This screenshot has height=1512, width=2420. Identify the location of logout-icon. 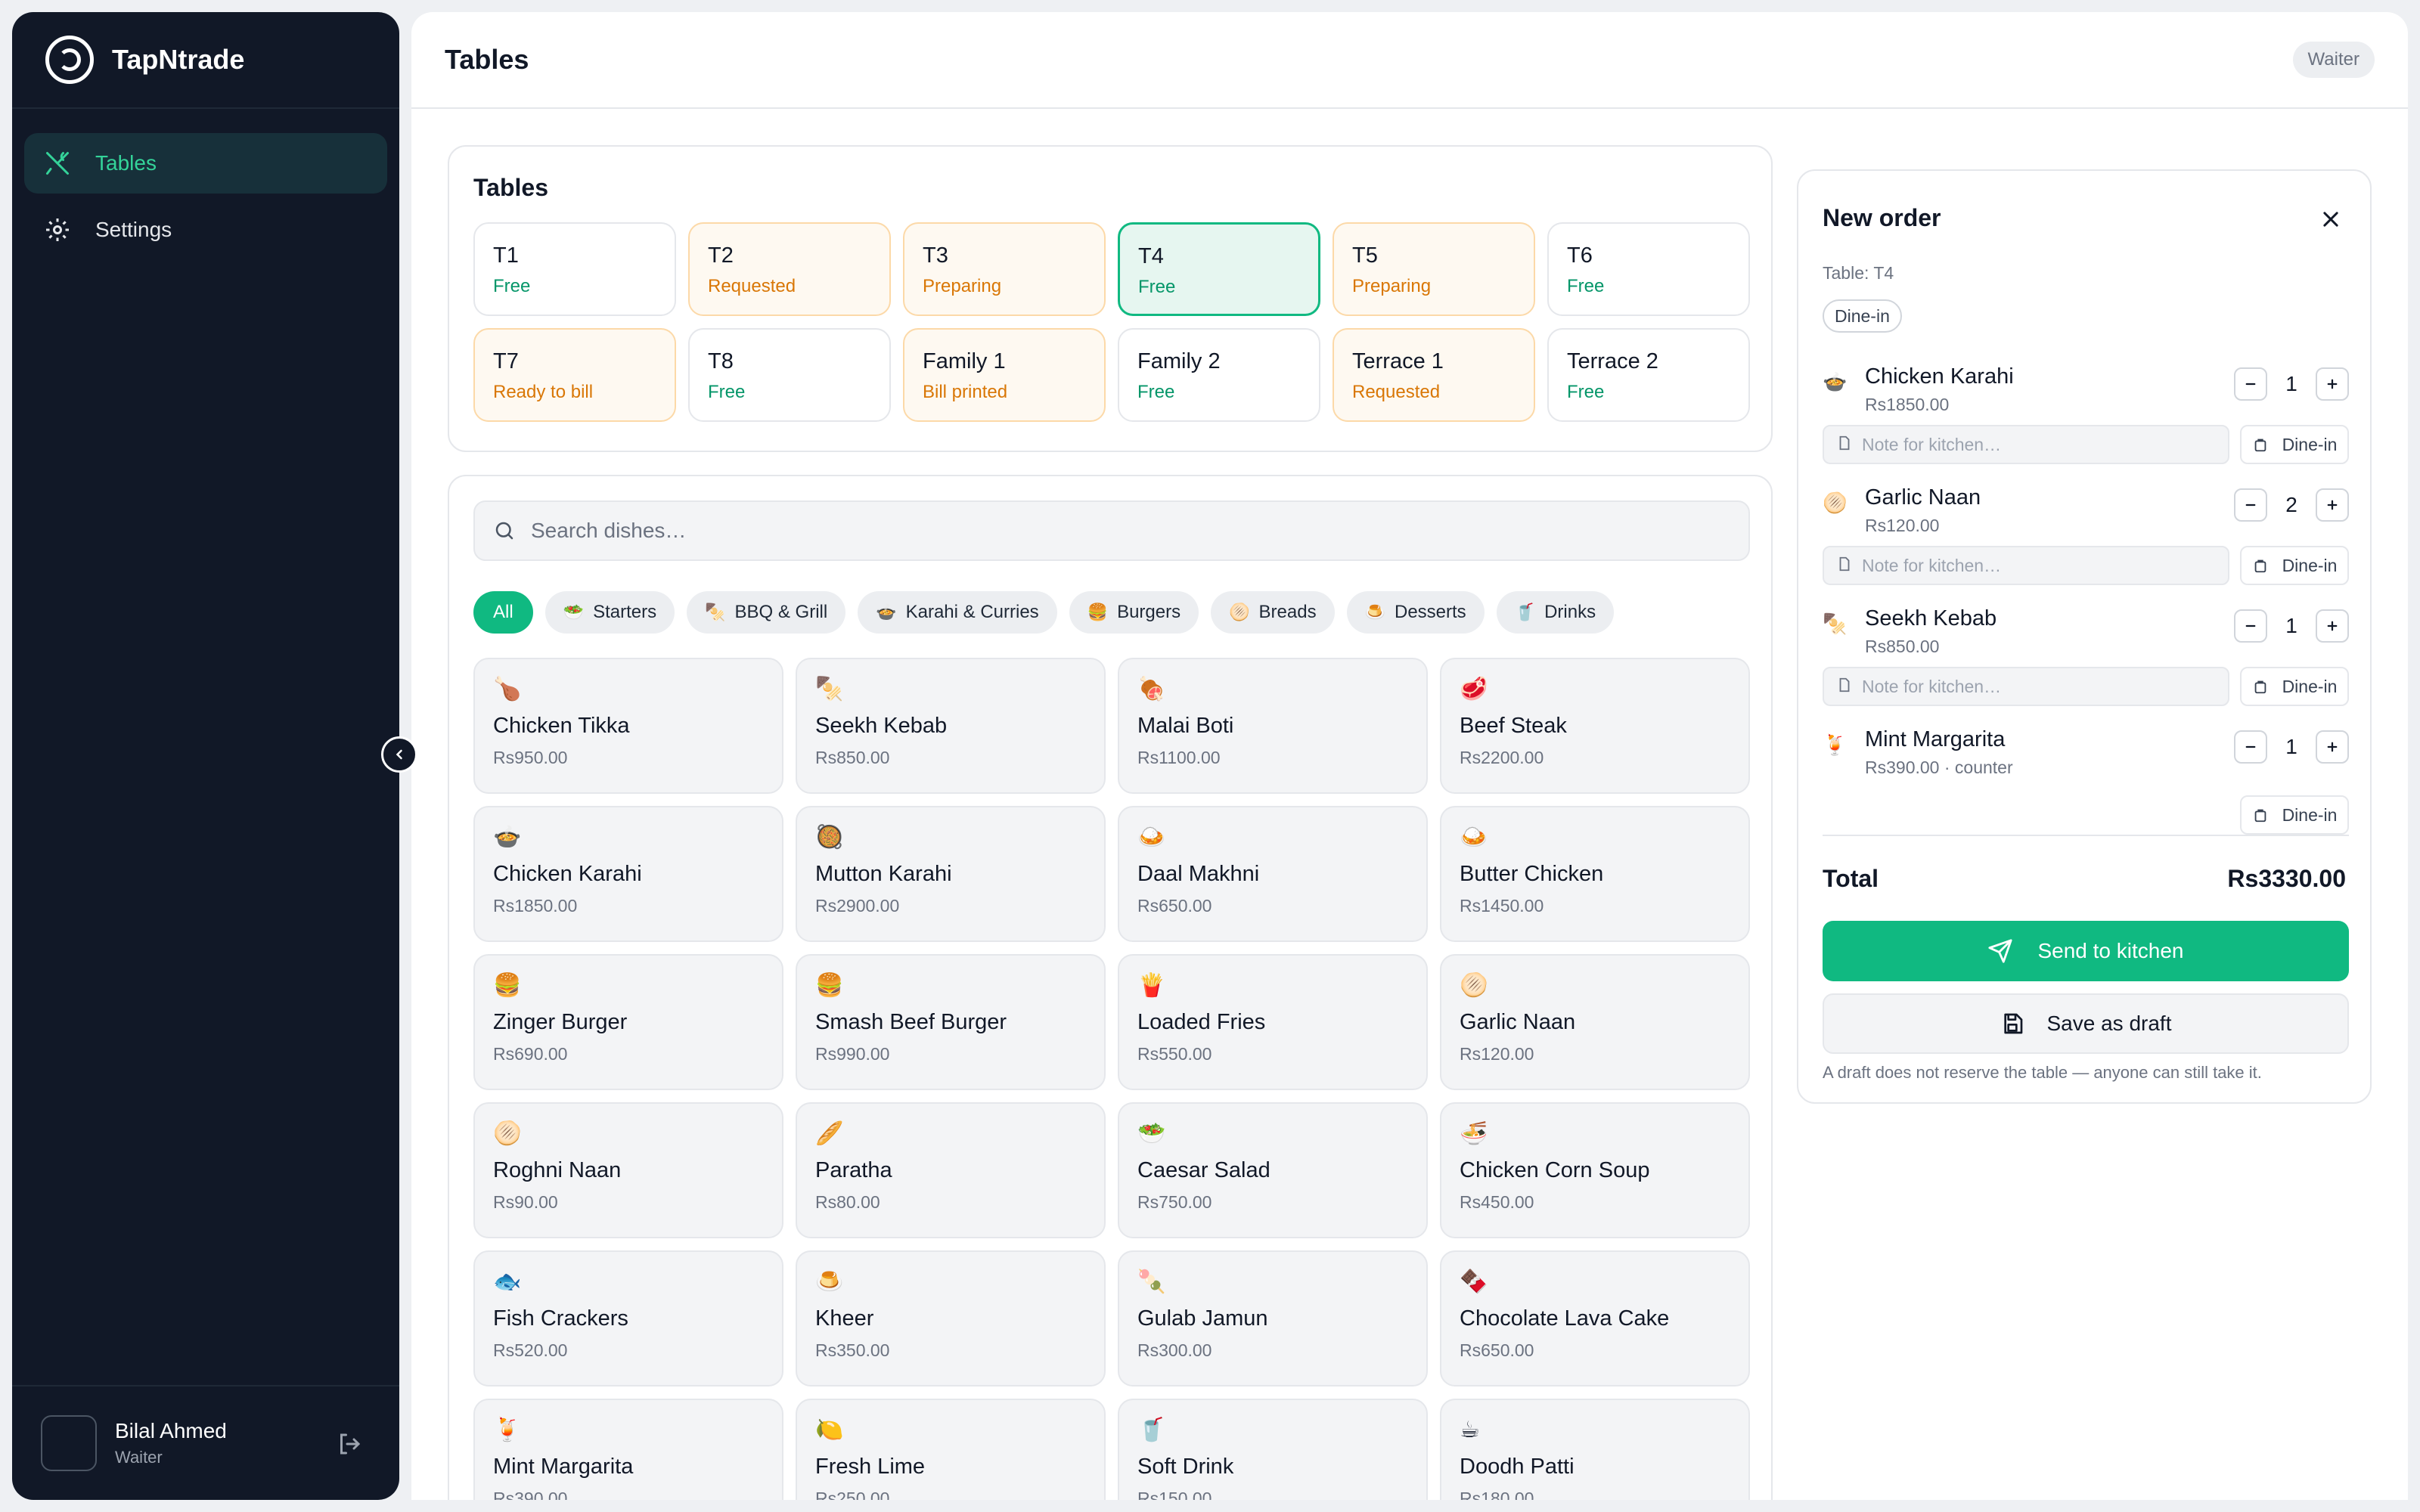
(349, 1444).